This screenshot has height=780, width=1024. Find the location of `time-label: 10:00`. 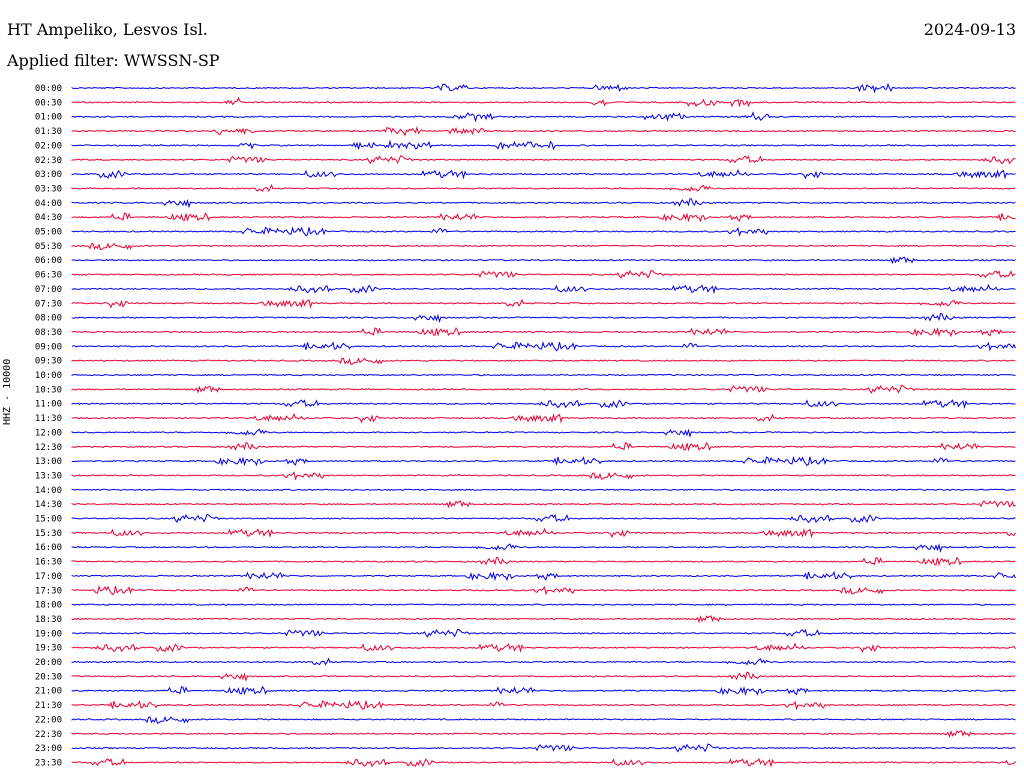

time-label: 10:00 is located at coordinates (48, 376).